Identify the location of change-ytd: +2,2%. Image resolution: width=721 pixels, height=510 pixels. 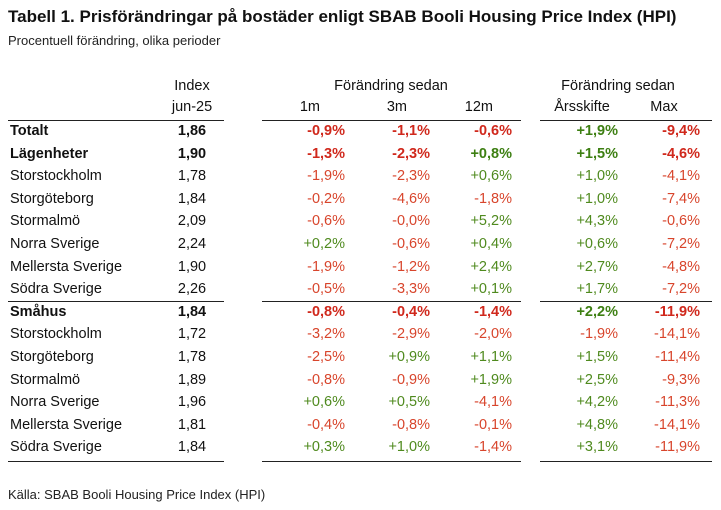
(597, 311).